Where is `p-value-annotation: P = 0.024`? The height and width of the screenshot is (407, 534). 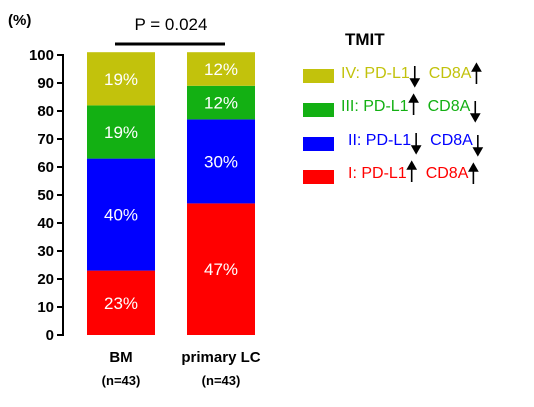
p-value-annotation: P = 0.024 is located at coordinates (171, 24).